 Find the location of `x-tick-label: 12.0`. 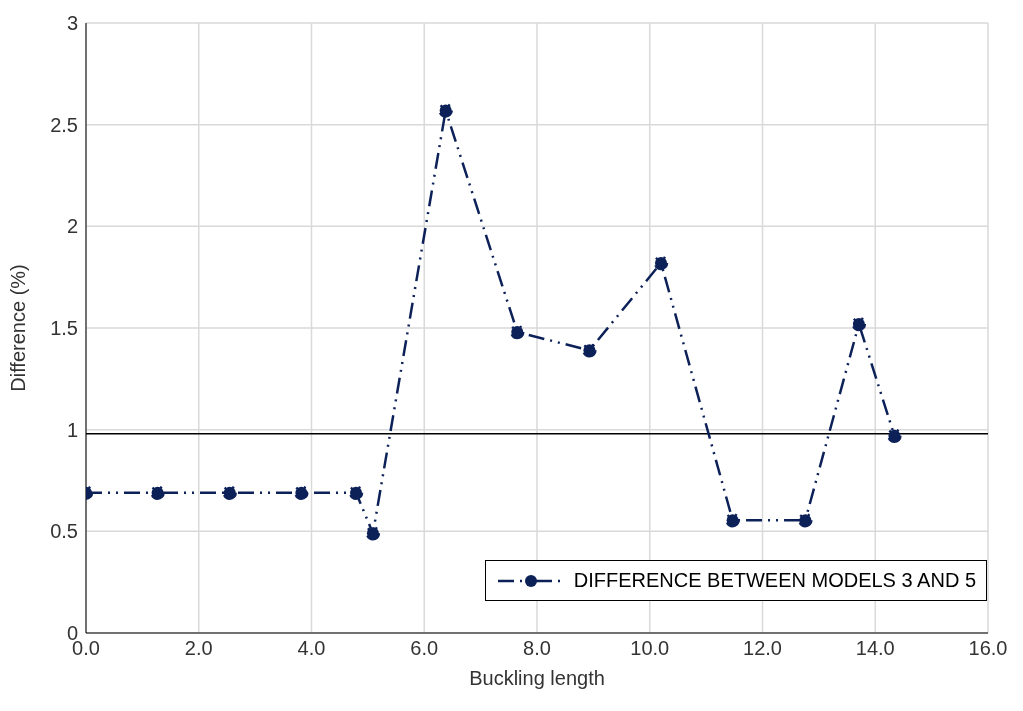

x-tick-label: 12.0 is located at coordinates (762, 648).